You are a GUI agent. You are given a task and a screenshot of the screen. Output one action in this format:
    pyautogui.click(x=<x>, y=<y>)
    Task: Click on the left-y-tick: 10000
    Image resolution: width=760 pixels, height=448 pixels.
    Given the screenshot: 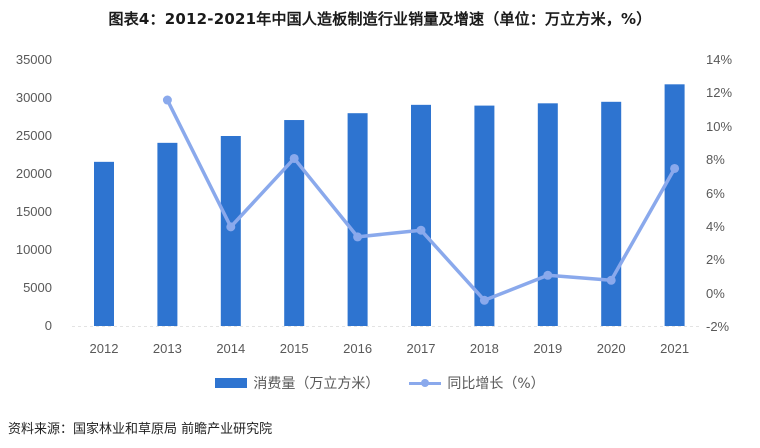 What is the action you would take?
    pyautogui.click(x=33, y=249)
    